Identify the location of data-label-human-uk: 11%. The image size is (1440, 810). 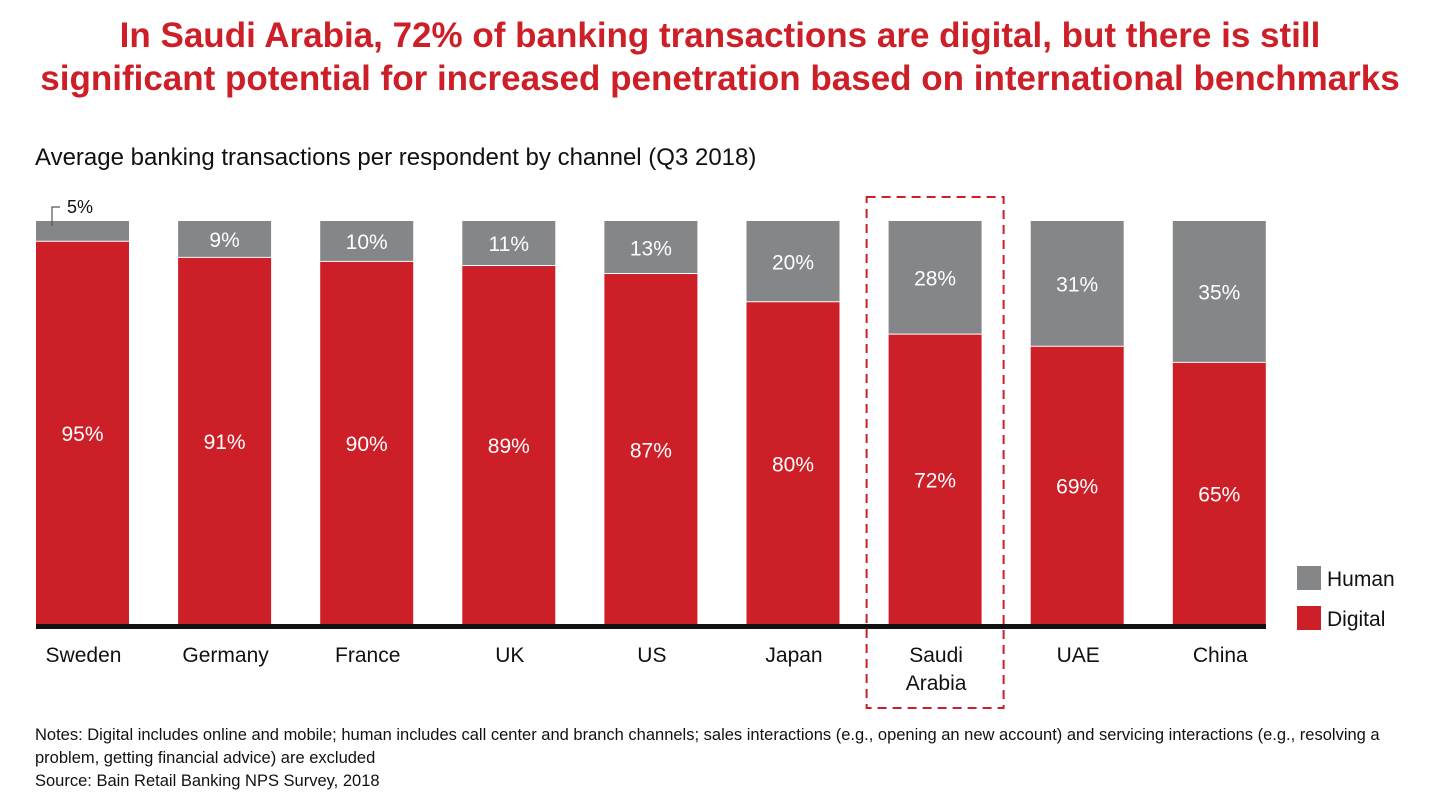
(509, 244).